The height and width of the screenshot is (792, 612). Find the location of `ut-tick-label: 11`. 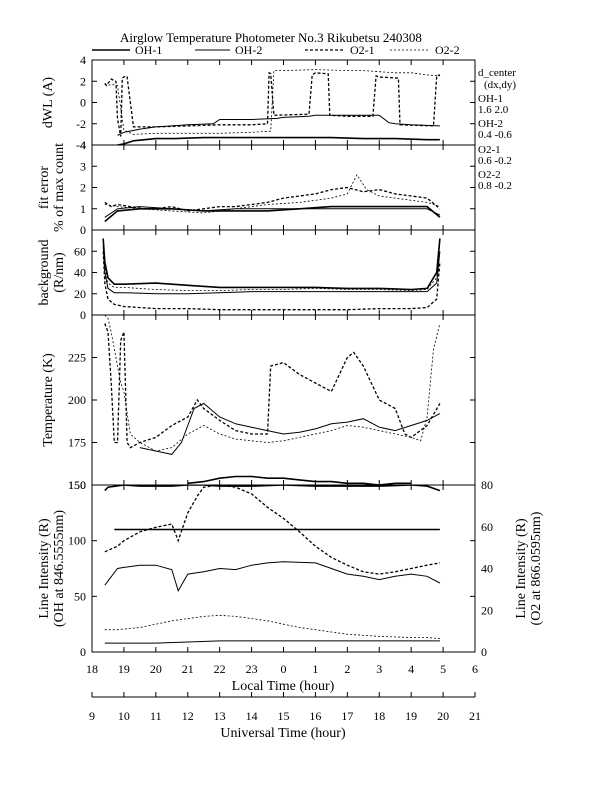

ut-tick-label: 11 is located at coordinates (156, 716).